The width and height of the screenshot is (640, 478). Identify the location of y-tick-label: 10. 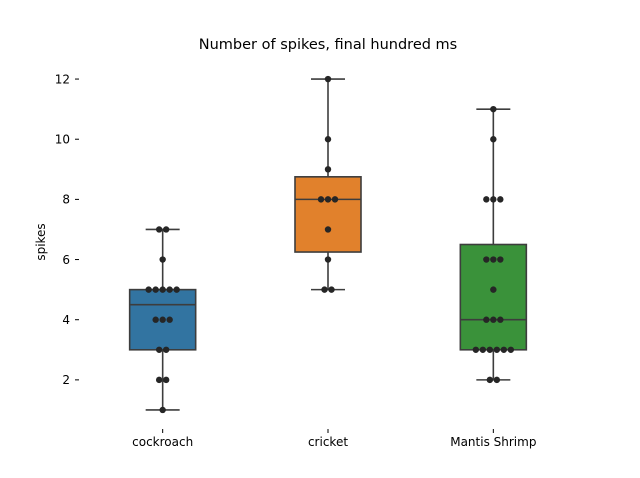
(62, 140).